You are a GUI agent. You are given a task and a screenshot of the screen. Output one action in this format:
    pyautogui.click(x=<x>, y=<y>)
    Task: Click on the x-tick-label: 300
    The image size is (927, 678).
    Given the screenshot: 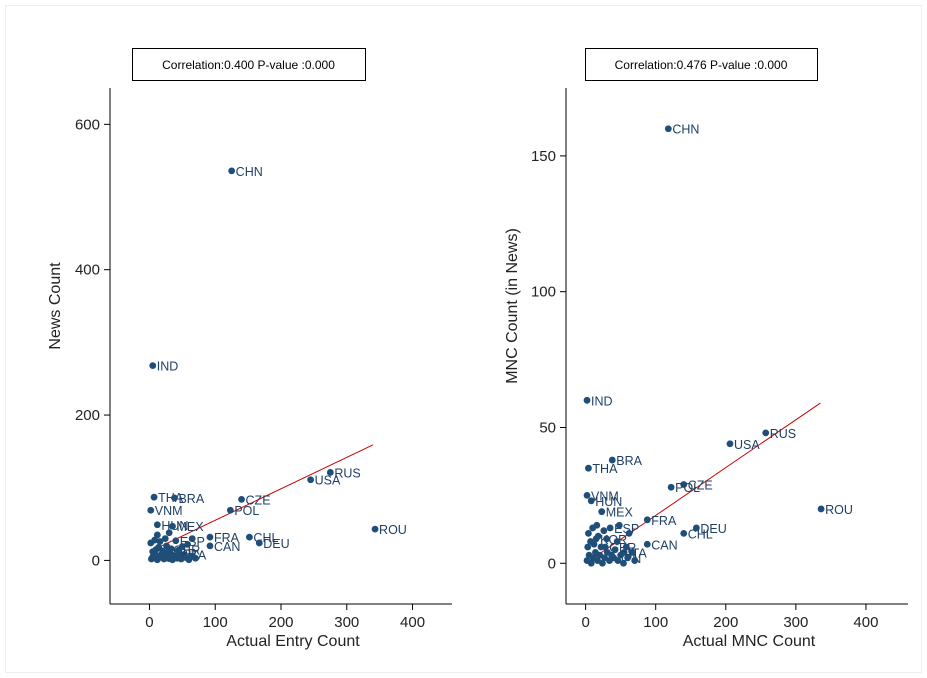 What is the action you would take?
    pyautogui.click(x=346, y=622)
    